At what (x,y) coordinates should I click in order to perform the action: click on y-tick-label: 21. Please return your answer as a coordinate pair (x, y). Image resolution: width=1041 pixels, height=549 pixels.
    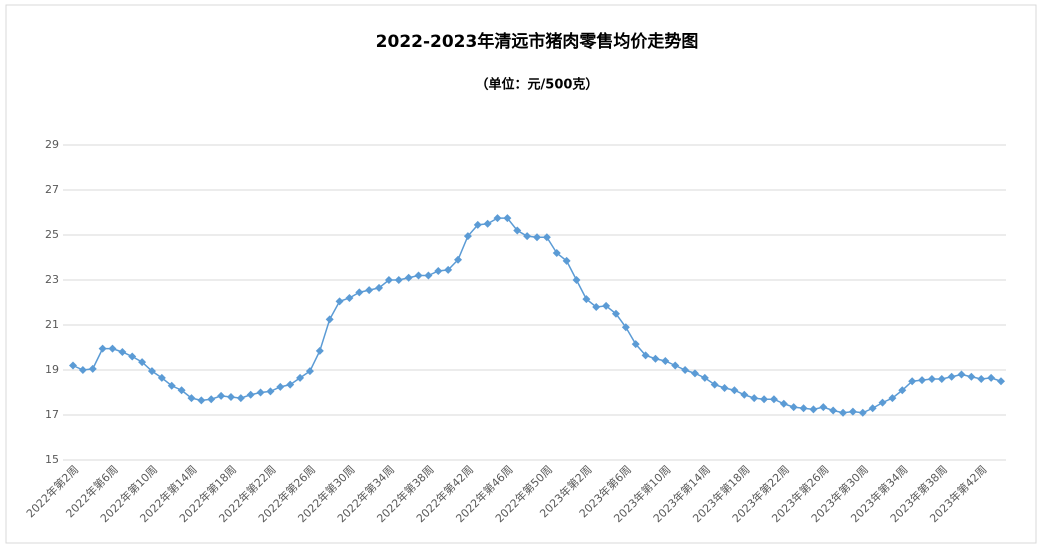
    Looking at the image, I should click on (52, 324).